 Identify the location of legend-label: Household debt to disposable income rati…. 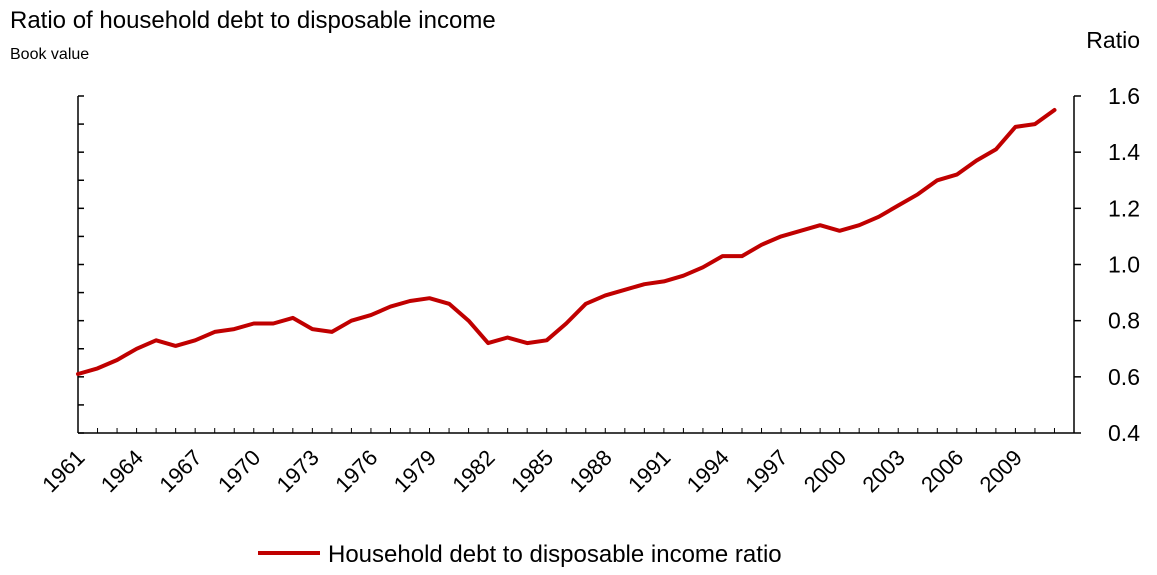
(555, 554).